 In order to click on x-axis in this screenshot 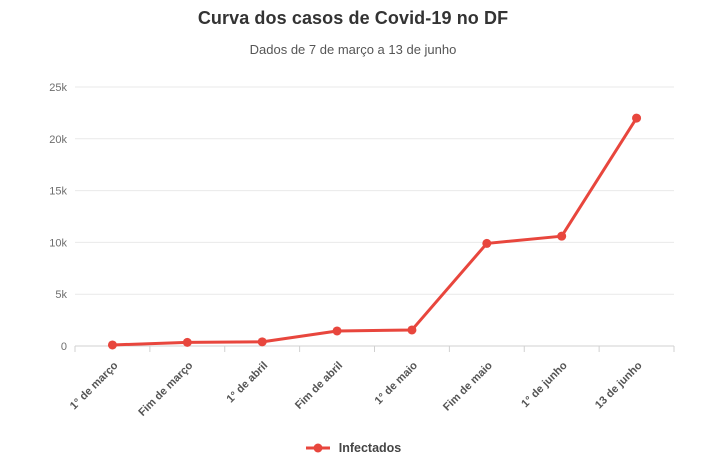, I will do `click(374, 348)`.